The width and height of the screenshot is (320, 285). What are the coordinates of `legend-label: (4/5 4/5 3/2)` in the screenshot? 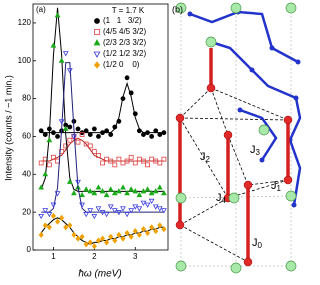 It's located at (124, 31).